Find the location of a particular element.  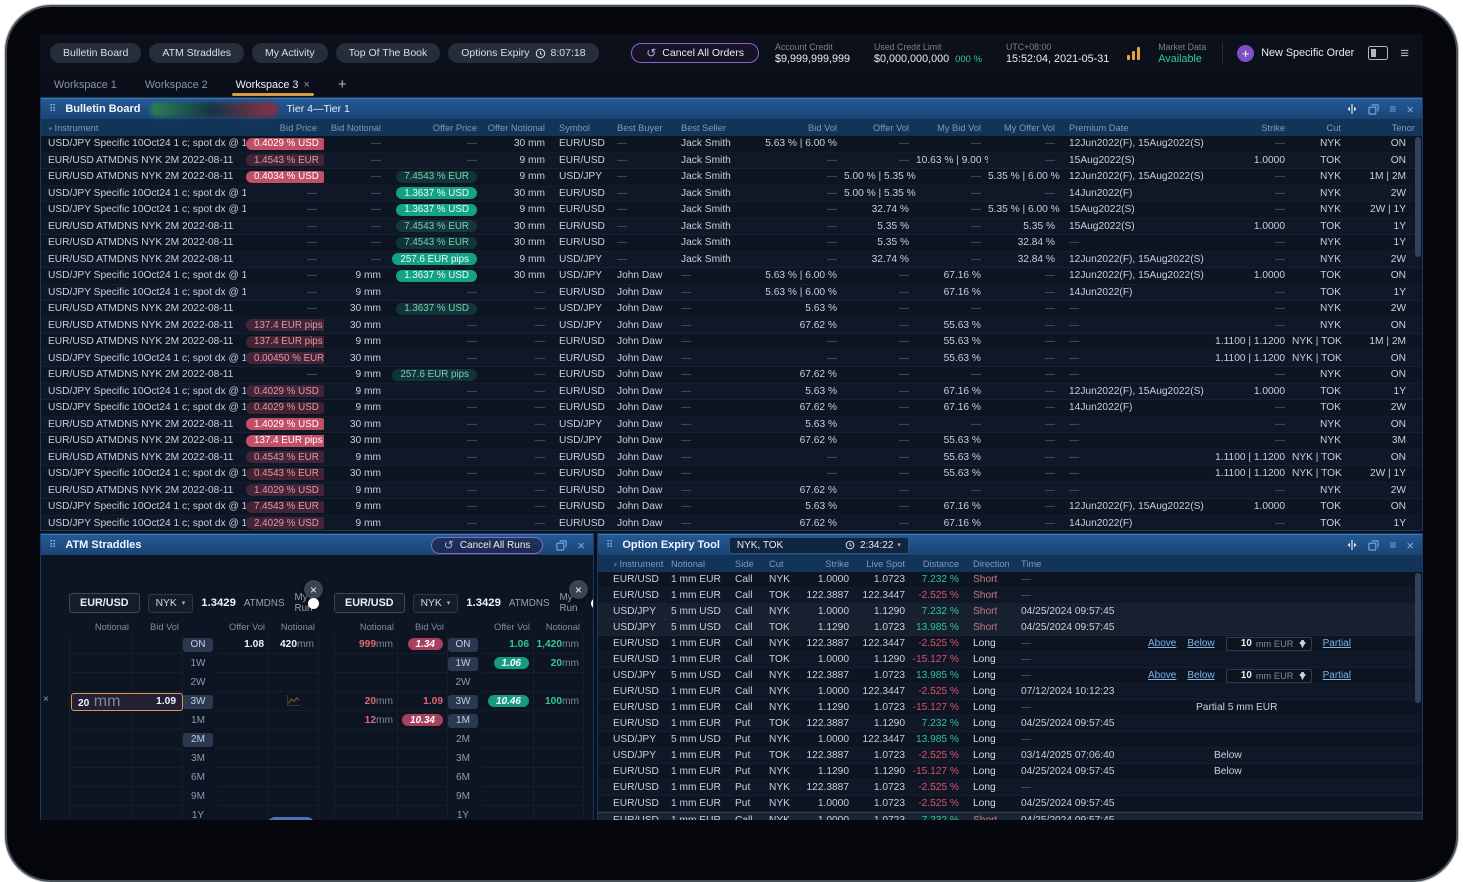

column-header-best-buyer: Best Buyer is located at coordinates (642, 128).